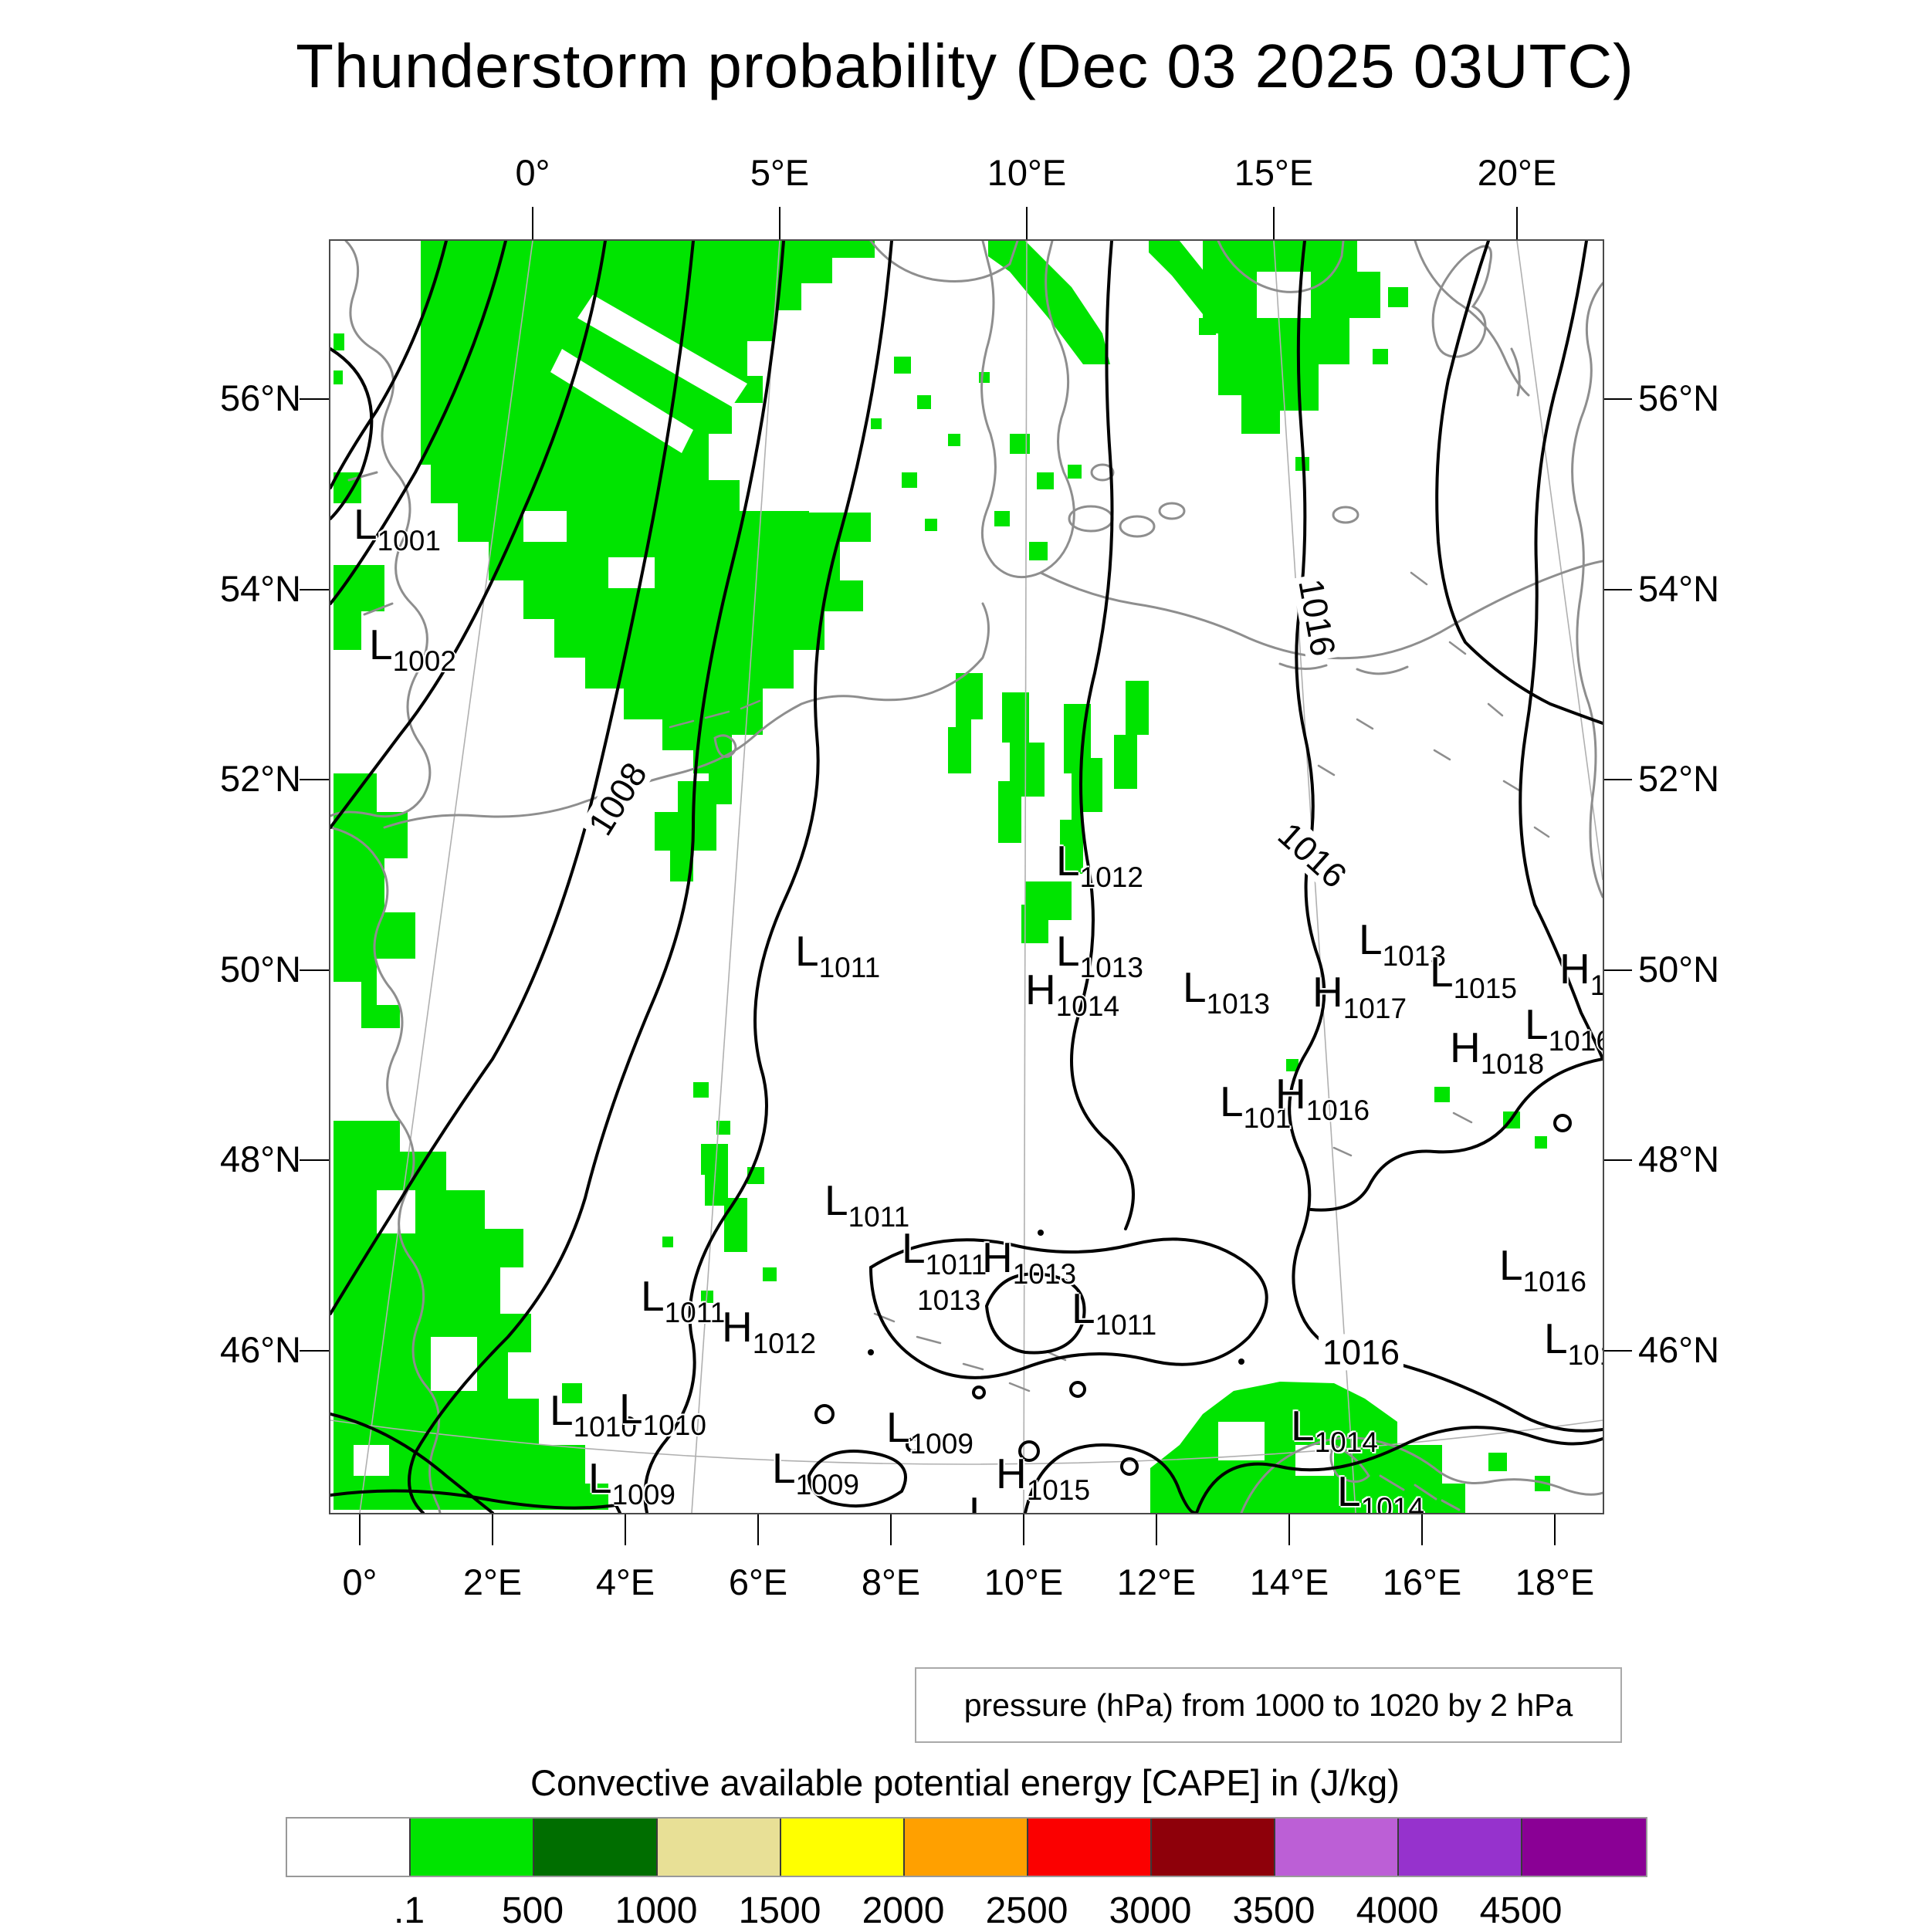 The height and width of the screenshot is (1932, 1930). I want to click on pressure-value: 1018, so click(1512, 1064).